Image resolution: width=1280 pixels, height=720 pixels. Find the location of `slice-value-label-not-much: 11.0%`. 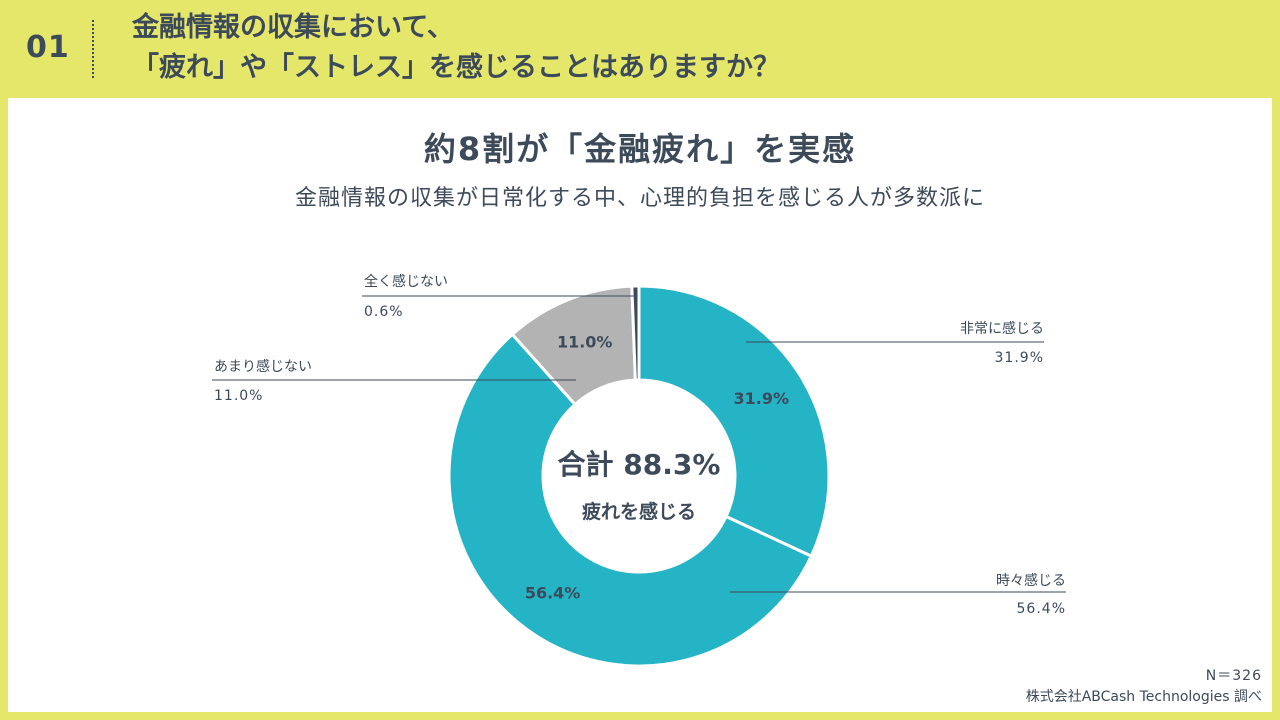

slice-value-label-not-much: 11.0% is located at coordinates (585, 342).